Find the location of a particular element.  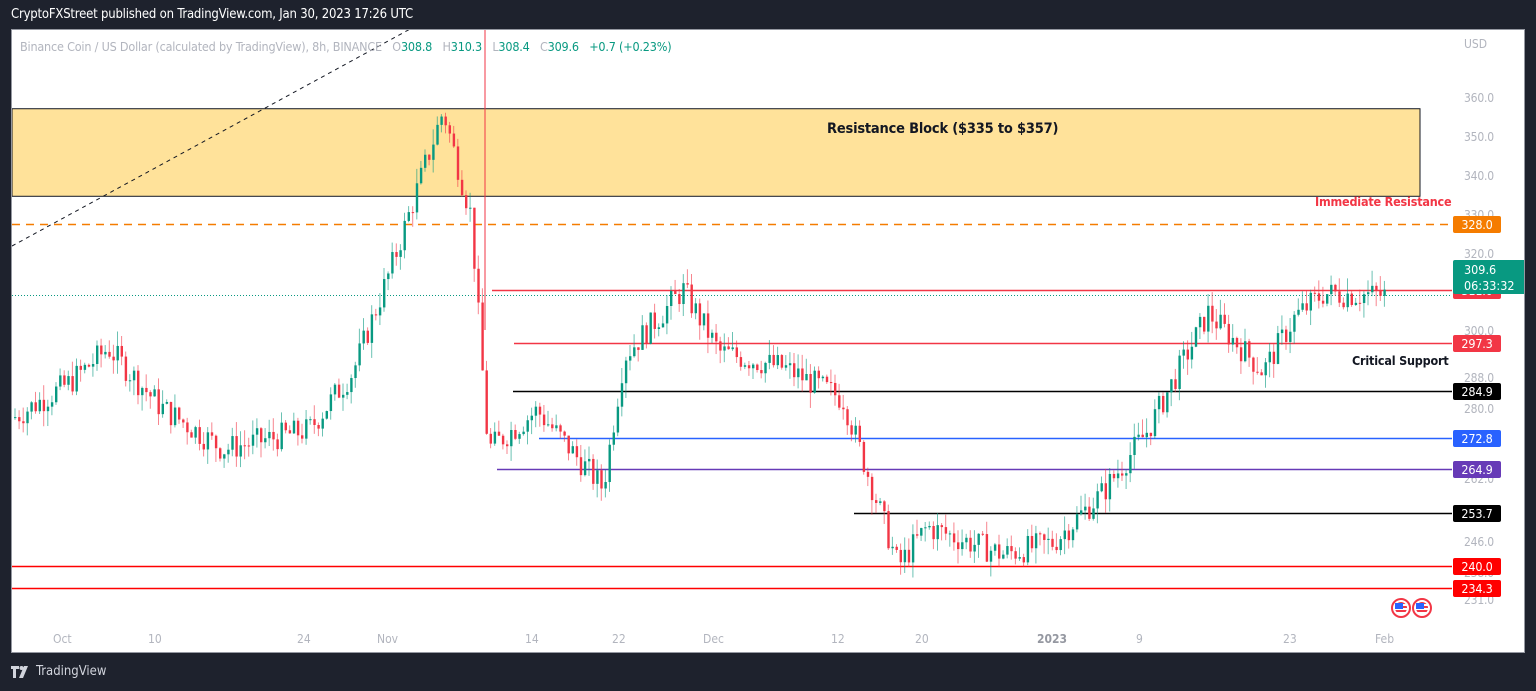

time-tick: Nov is located at coordinates (388, 639).